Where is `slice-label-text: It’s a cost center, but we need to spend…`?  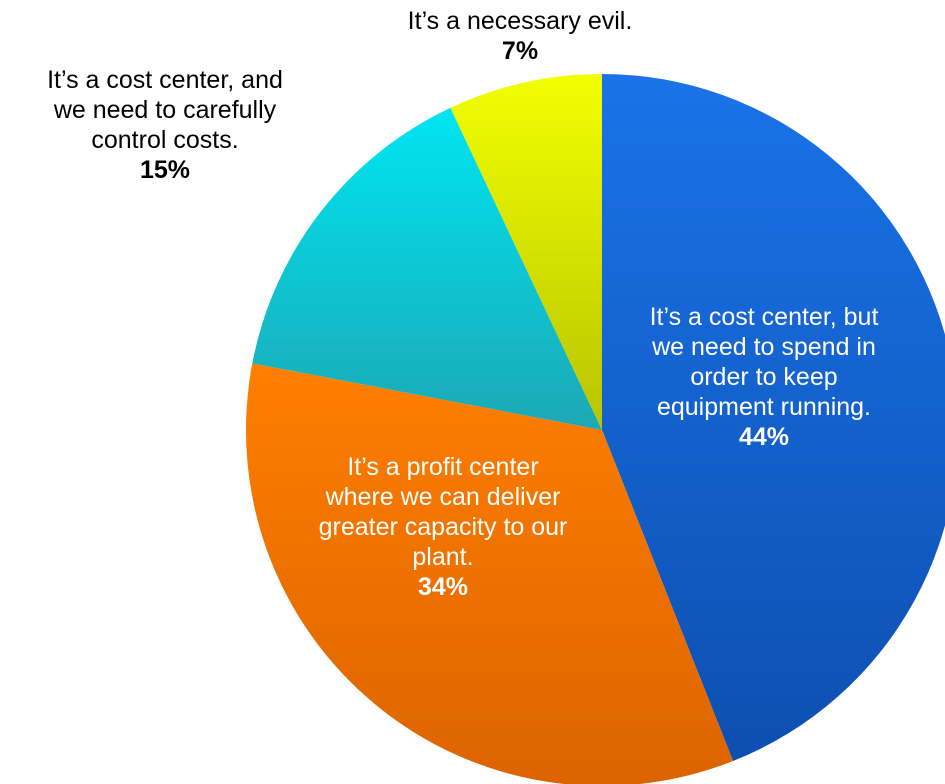
slice-label-text: It’s a cost center, but we need to spend… is located at coordinates (764, 362).